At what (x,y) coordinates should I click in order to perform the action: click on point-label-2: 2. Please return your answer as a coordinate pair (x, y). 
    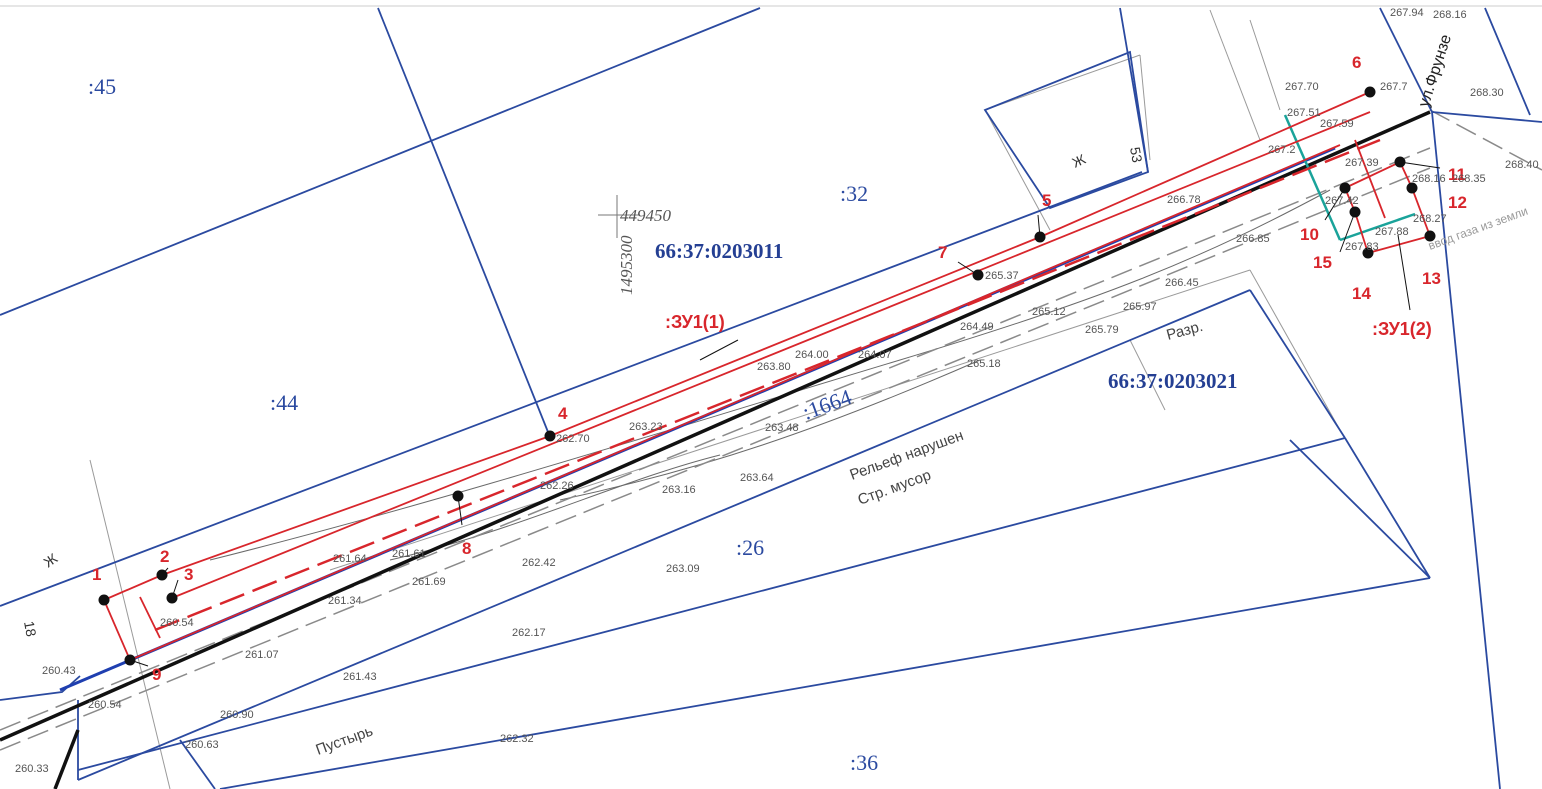
    Looking at the image, I should click on (164, 556).